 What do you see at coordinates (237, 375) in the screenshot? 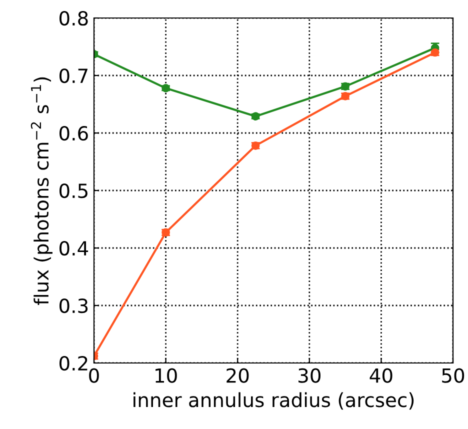
I see `x-tick-label: 20` at bounding box center [237, 375].